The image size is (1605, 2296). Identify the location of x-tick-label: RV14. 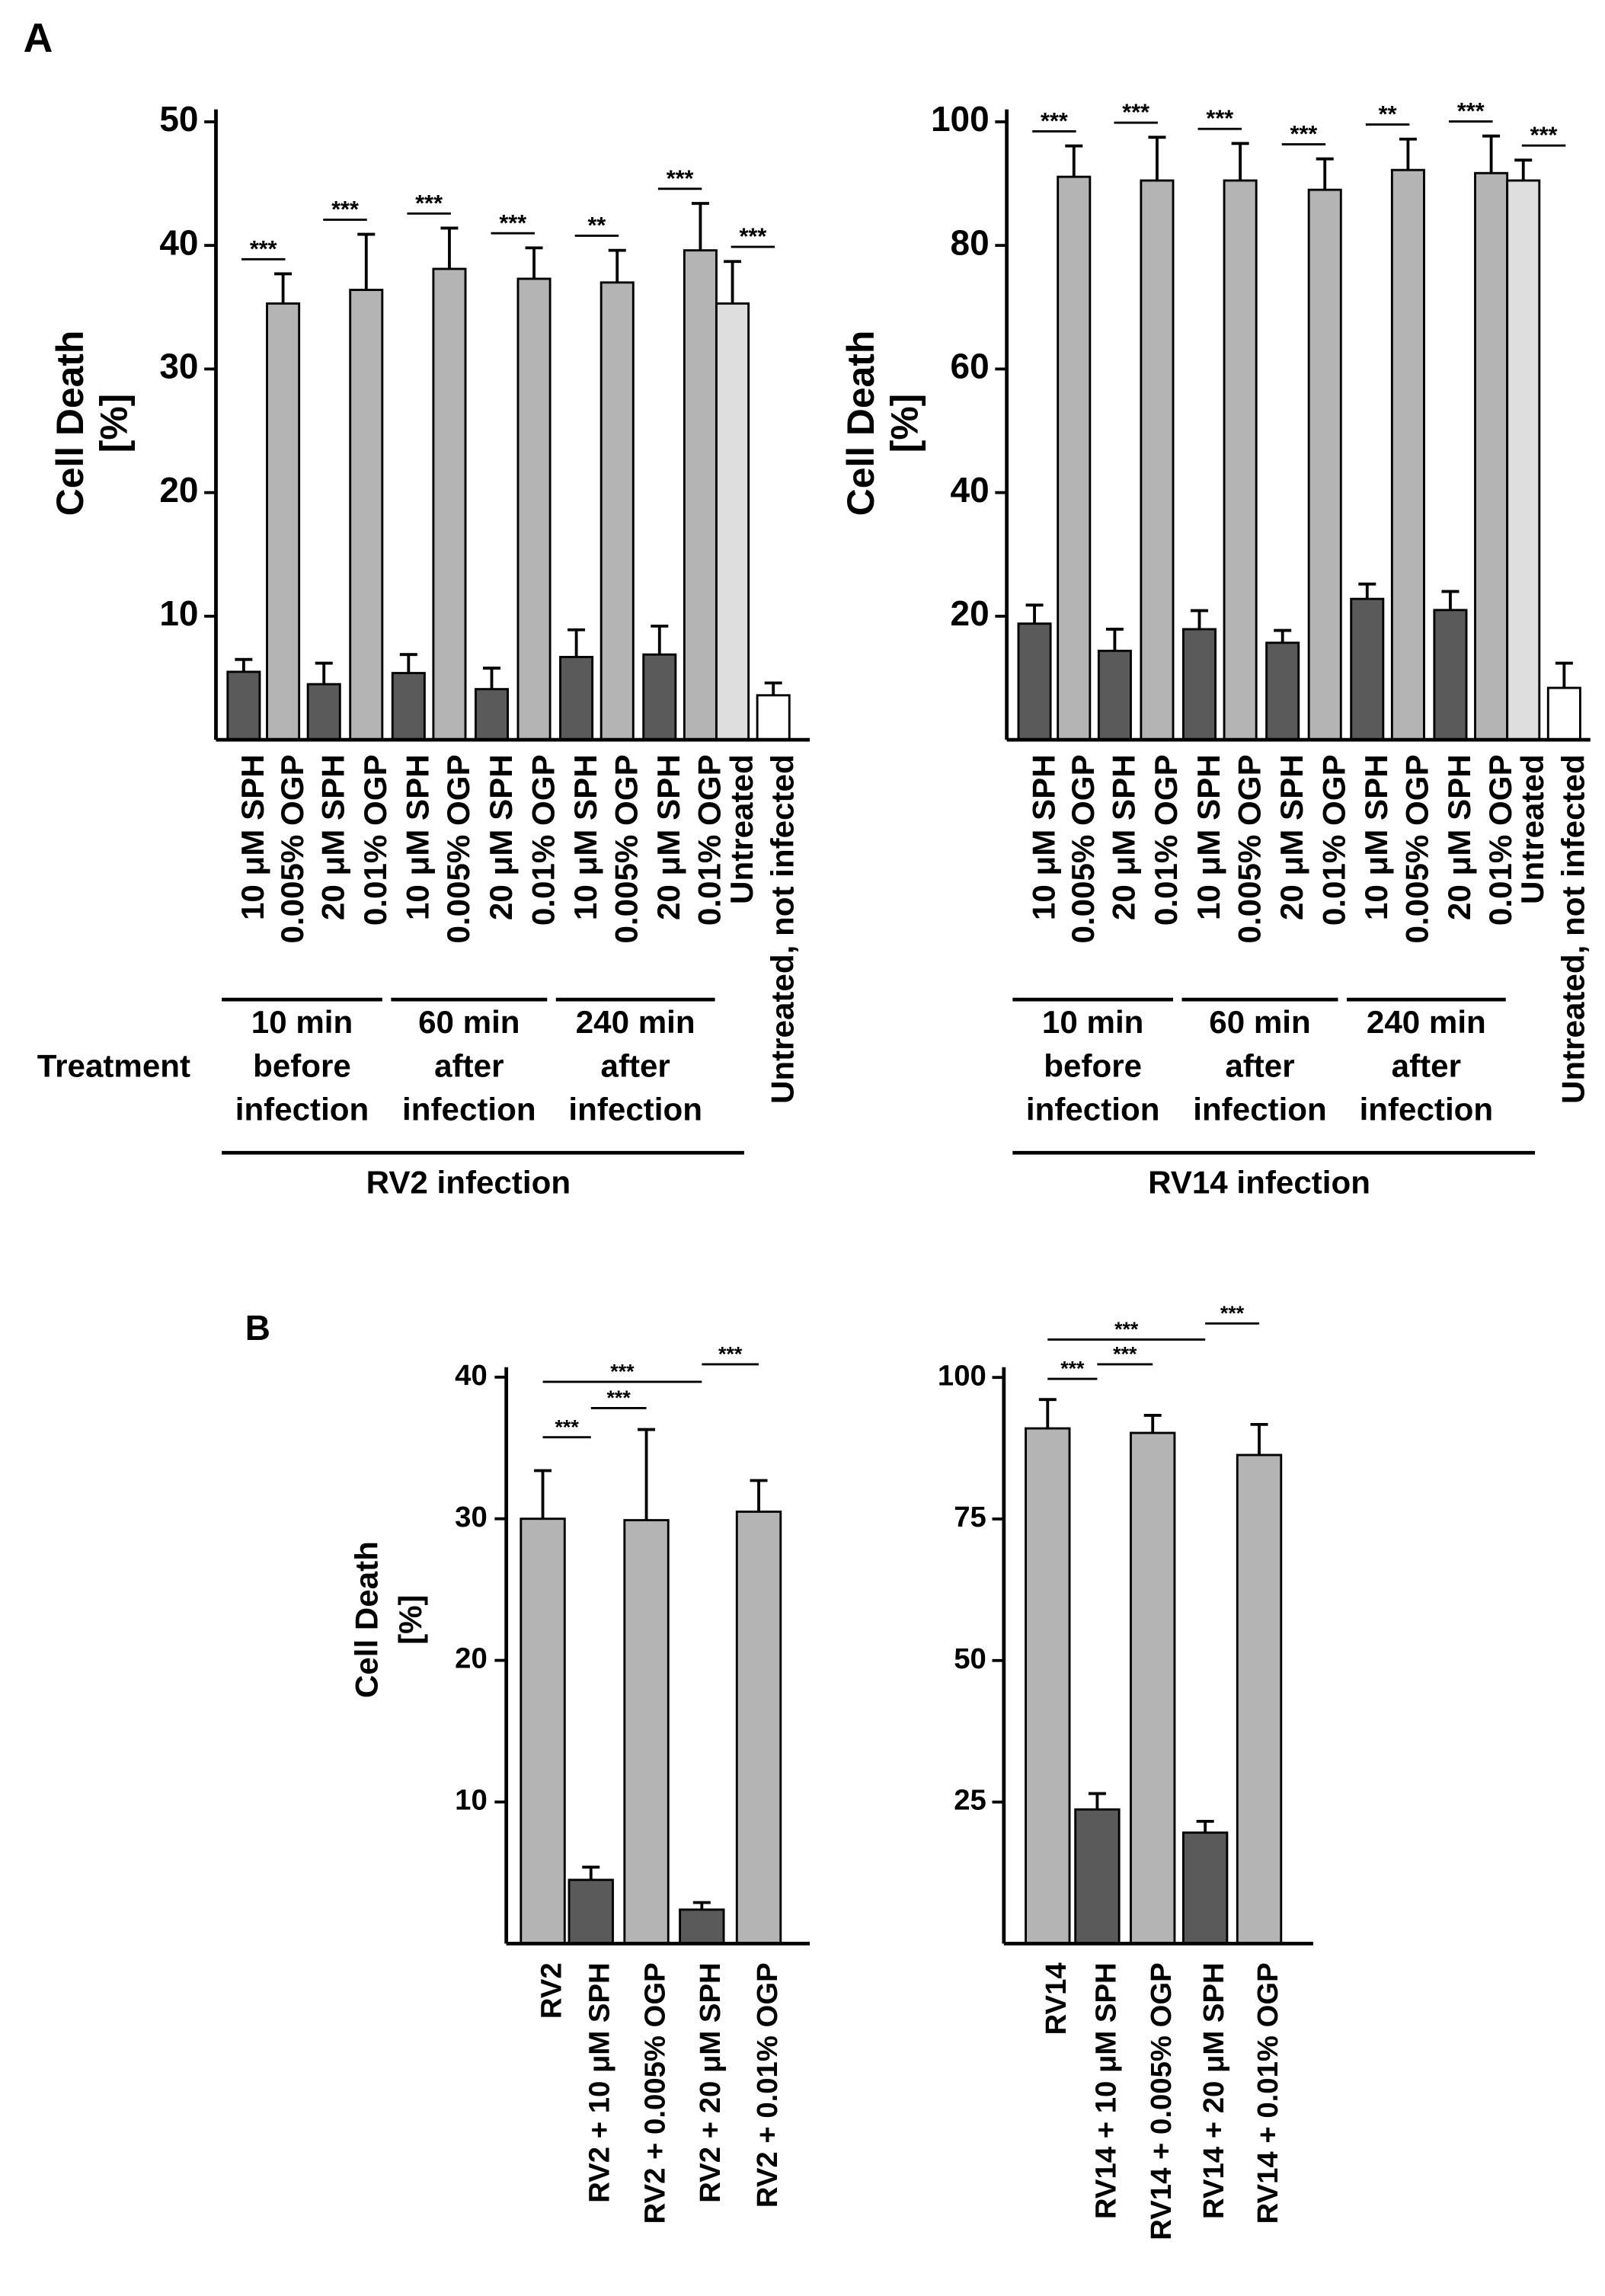
(1056, 1998).